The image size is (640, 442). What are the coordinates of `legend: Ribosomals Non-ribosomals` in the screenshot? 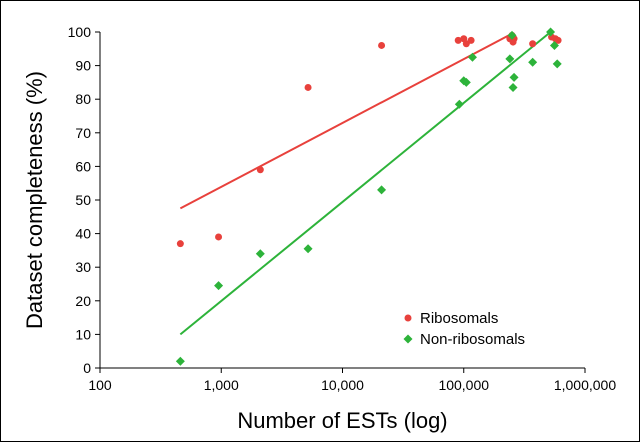 It's located at (464, 329).